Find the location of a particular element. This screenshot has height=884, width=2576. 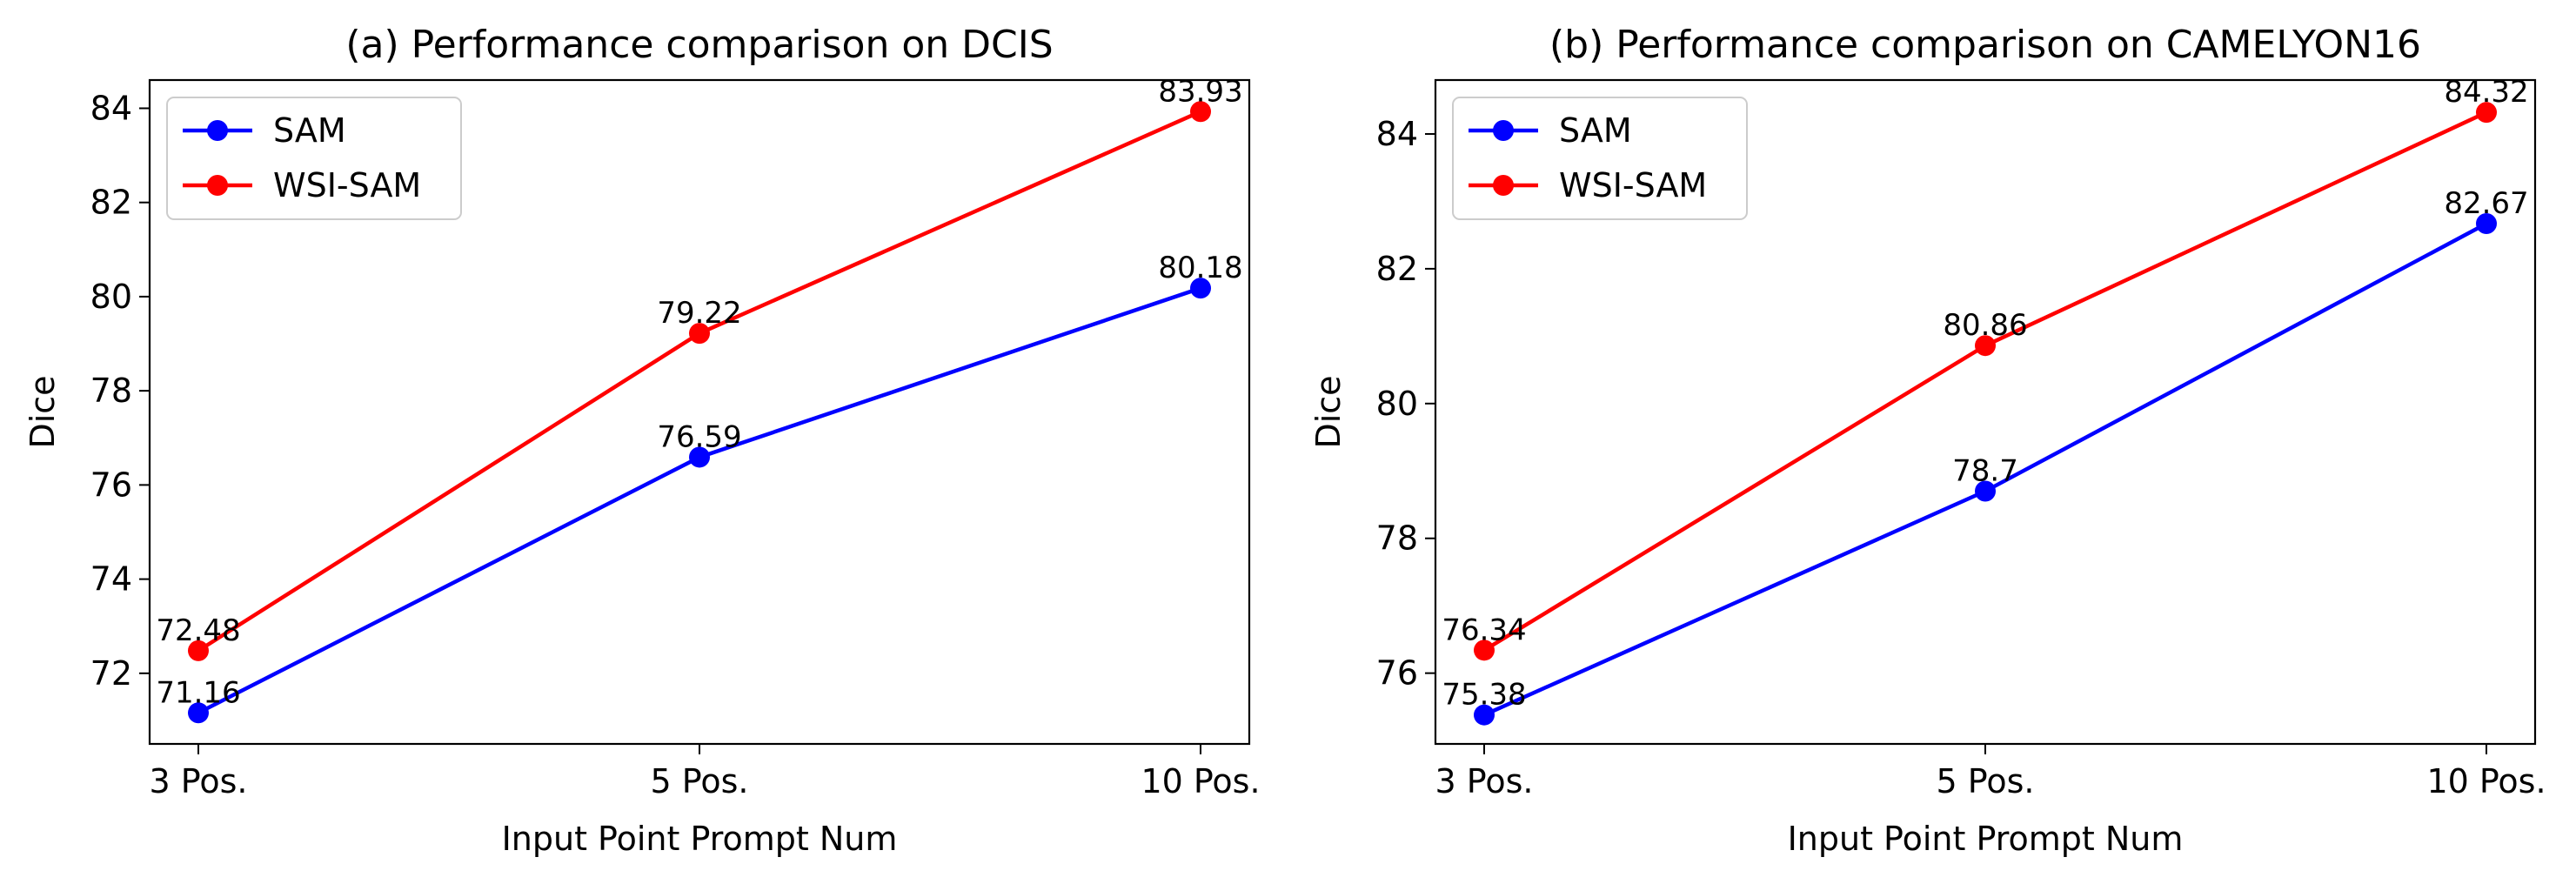

chart-title: (a) Performance comparison on DCIS is located at coordinates (699, 45).